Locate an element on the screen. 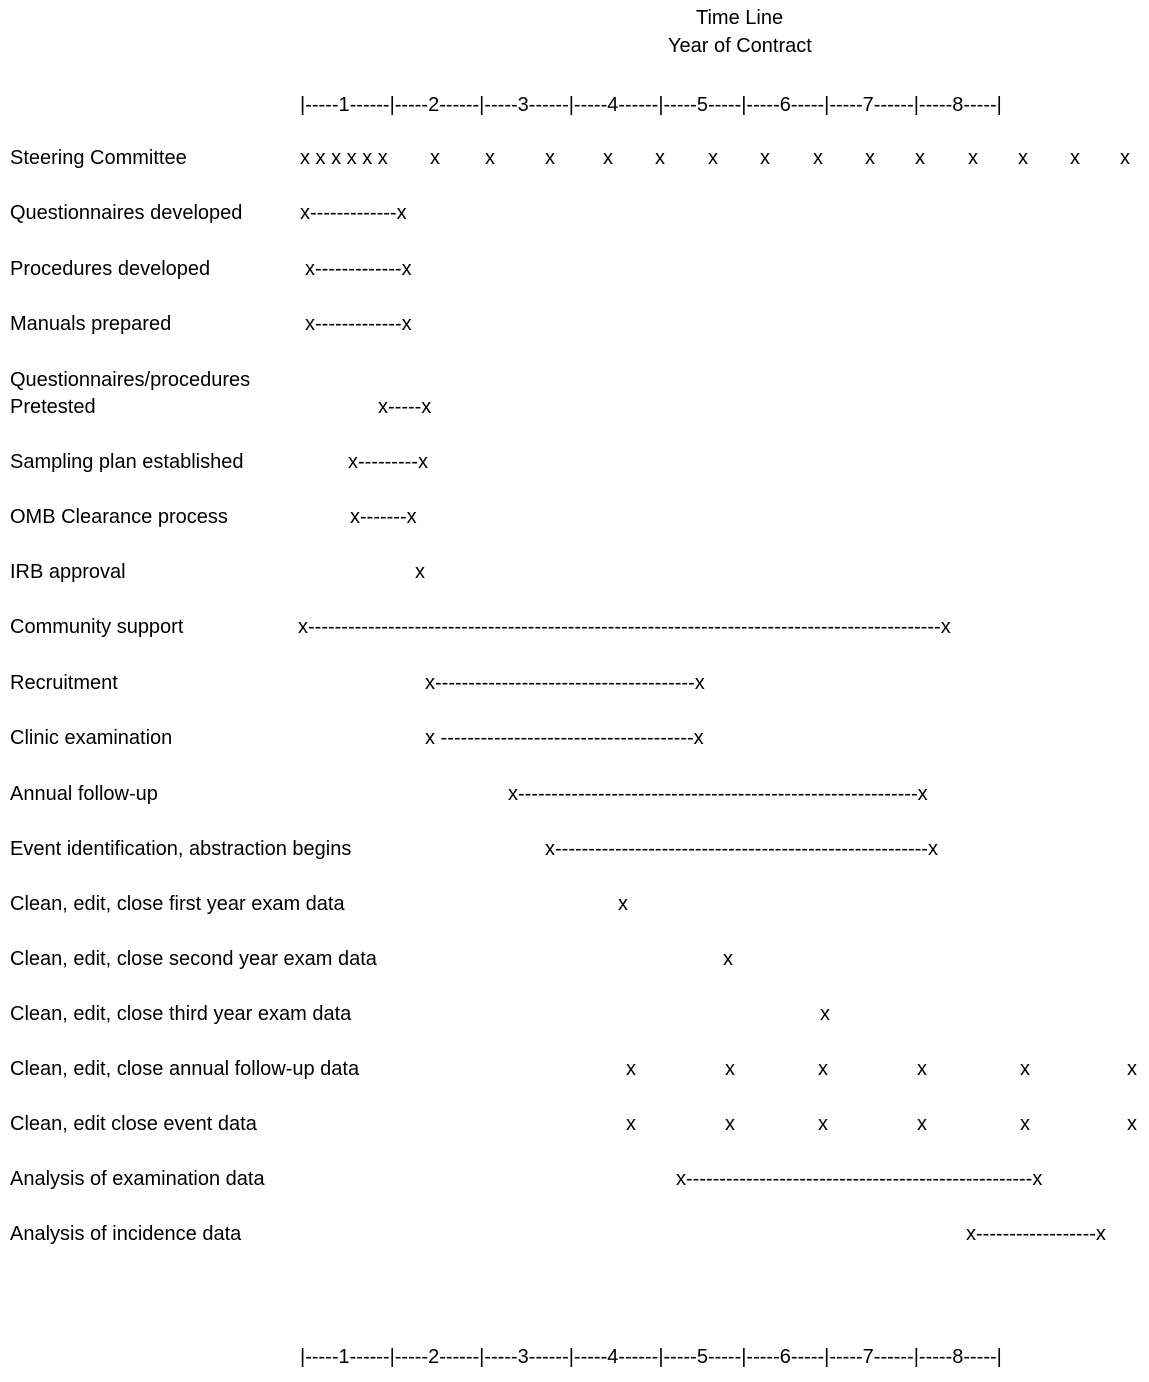 Image resolution: width=1149 pixels, height=1382 pixels. row-label: IRB approval is located at coordinates (68, 572).